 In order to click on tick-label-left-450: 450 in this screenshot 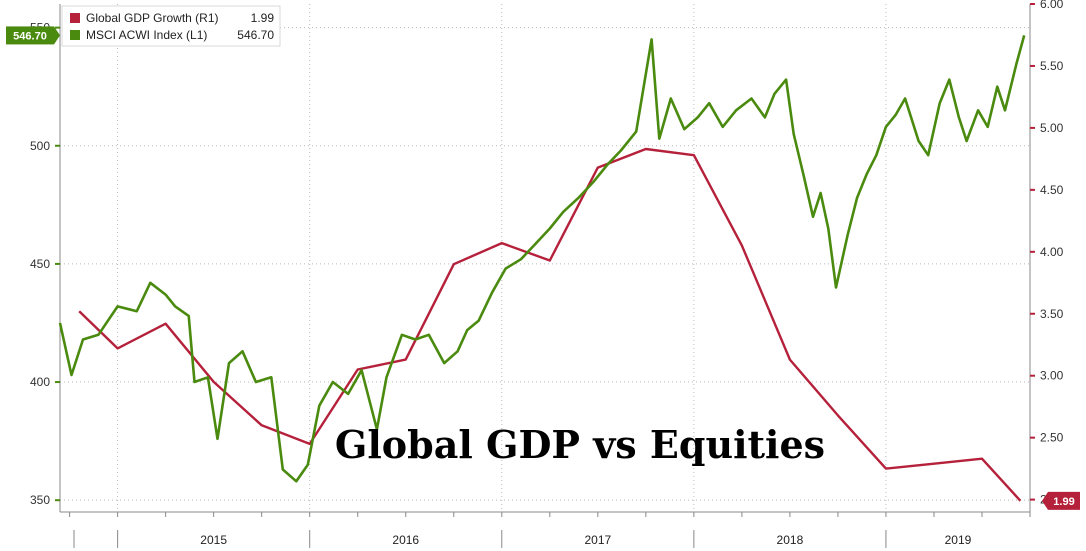, I will do `click(40, 264)`.